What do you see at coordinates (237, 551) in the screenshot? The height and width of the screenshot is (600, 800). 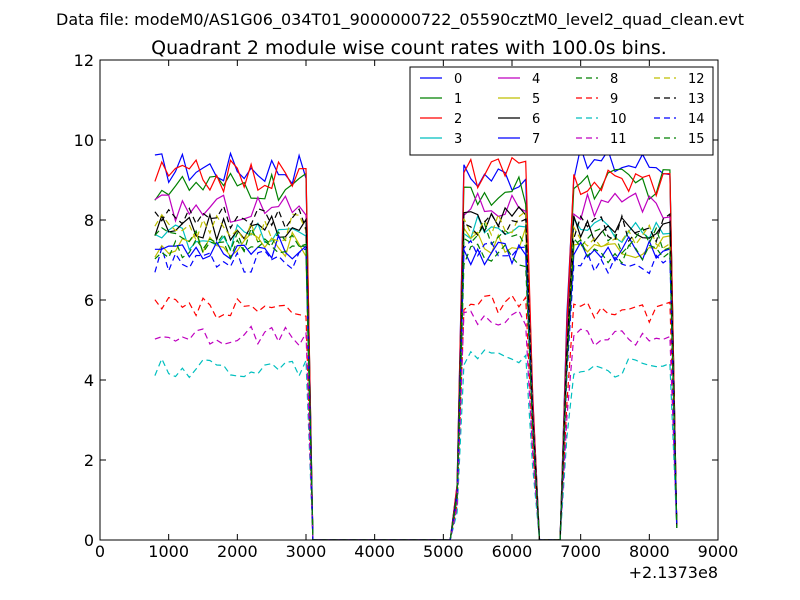 I see `x-tick-label: 2000` at bounding box center [237, 551].